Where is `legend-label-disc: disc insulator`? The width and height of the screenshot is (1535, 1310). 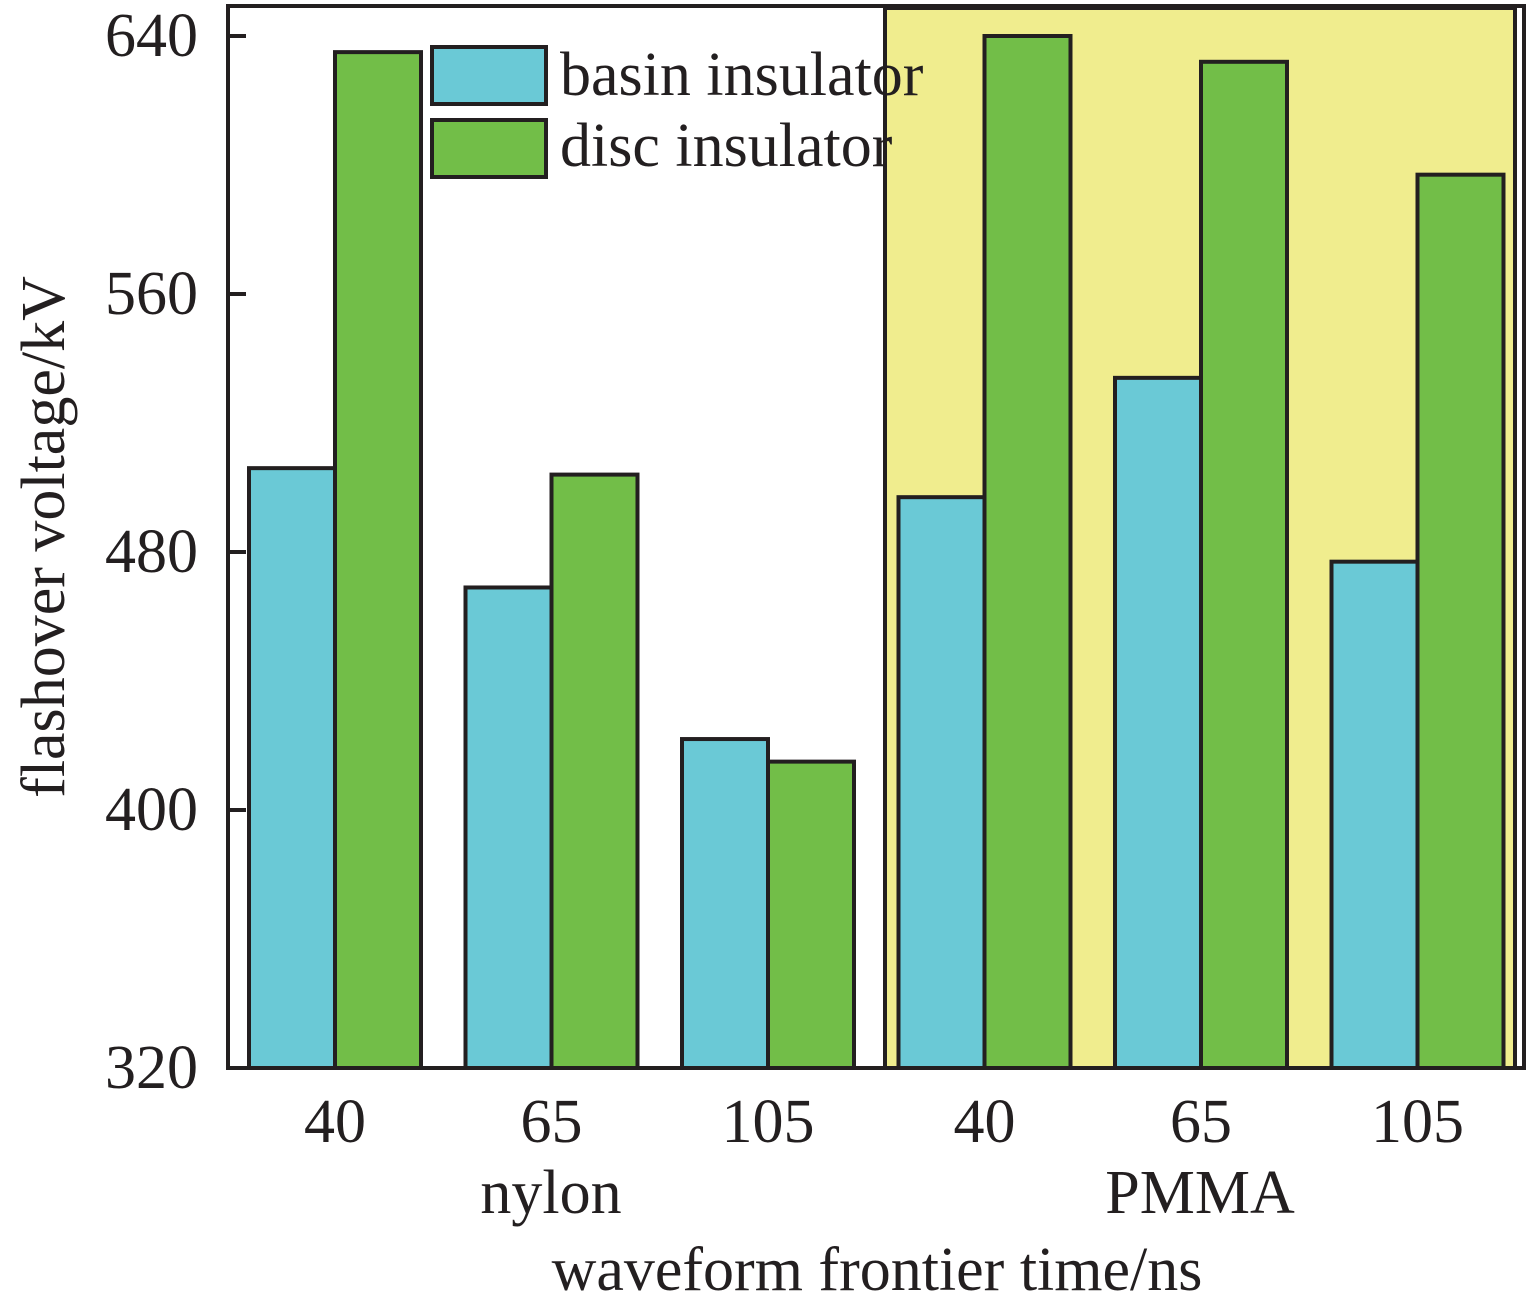
legend-label-disc: disc insulator is located at coordinates (726, 146).